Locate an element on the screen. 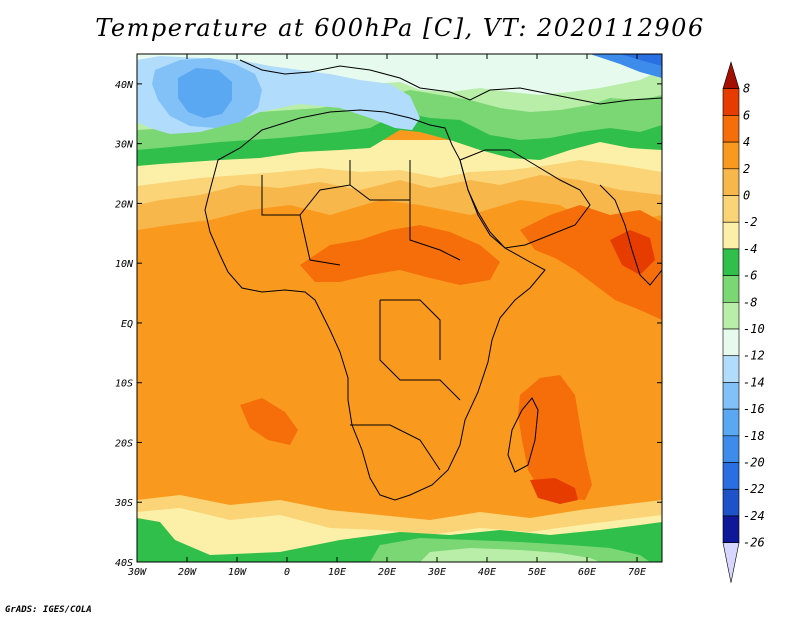 This screenshot has width=800, height=618. colorbar-label: -2 is located at coordinates (750, 222).